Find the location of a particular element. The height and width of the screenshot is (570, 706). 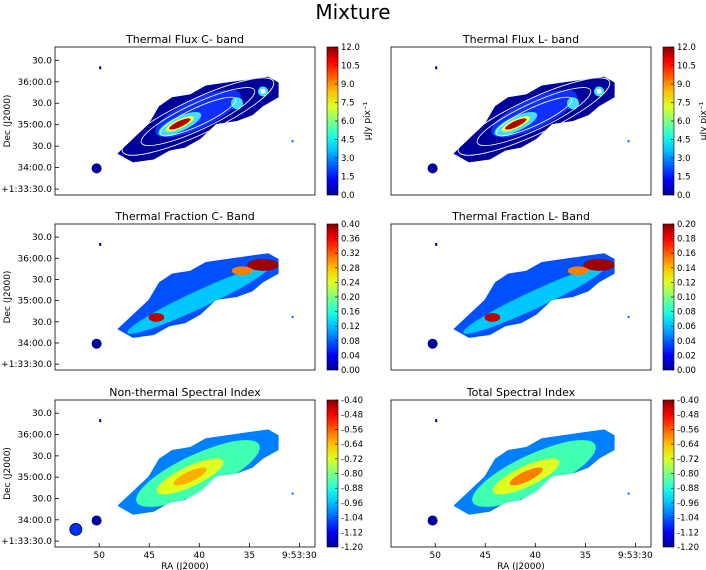

colorbar-tick-label: -1.20 is located at coordinates (688, 548).